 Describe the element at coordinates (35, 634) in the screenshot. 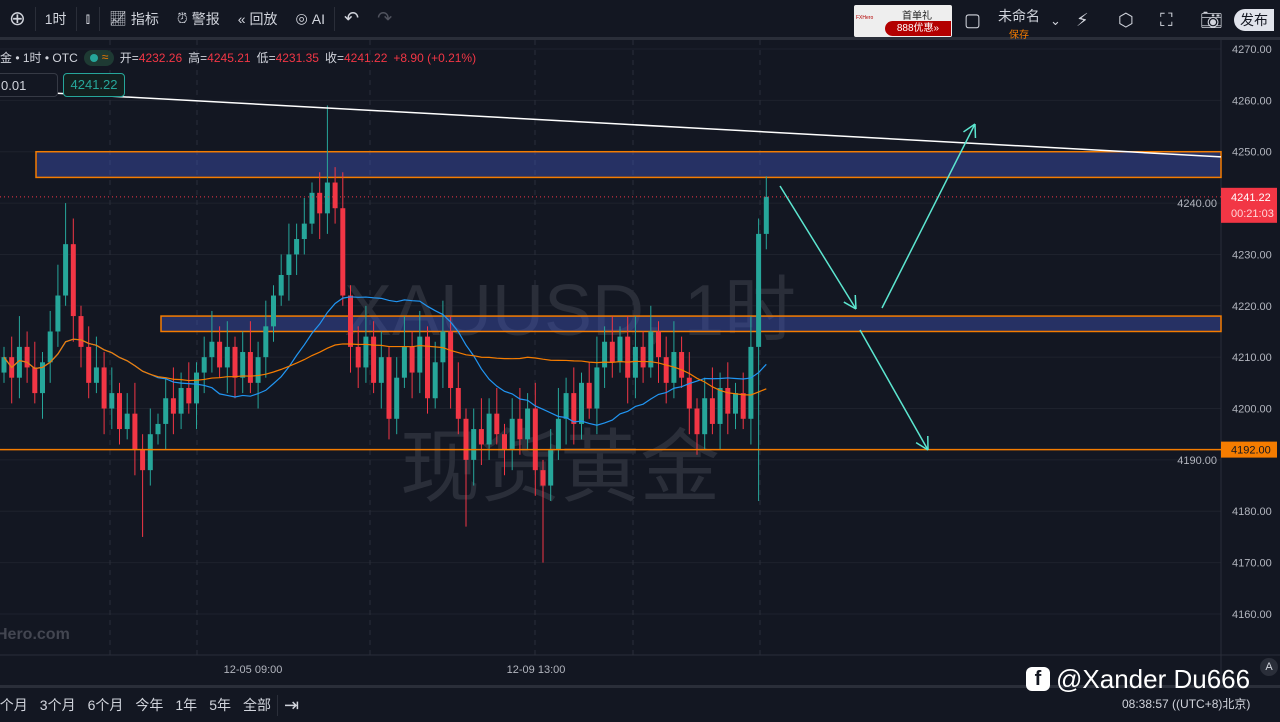

I see `brand-watermark: Hero.com` at that location.